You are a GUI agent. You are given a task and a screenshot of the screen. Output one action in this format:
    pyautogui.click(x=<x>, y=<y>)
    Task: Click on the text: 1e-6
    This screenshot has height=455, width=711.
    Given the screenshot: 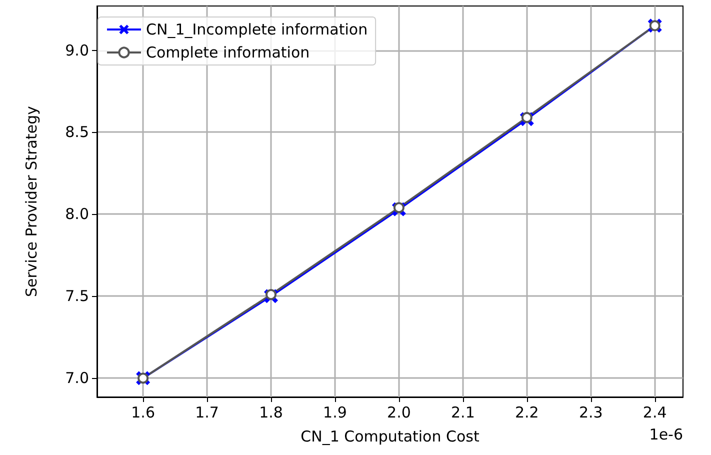 What is the action you would take?
    pyautogui.click(x=666, y=435)
    